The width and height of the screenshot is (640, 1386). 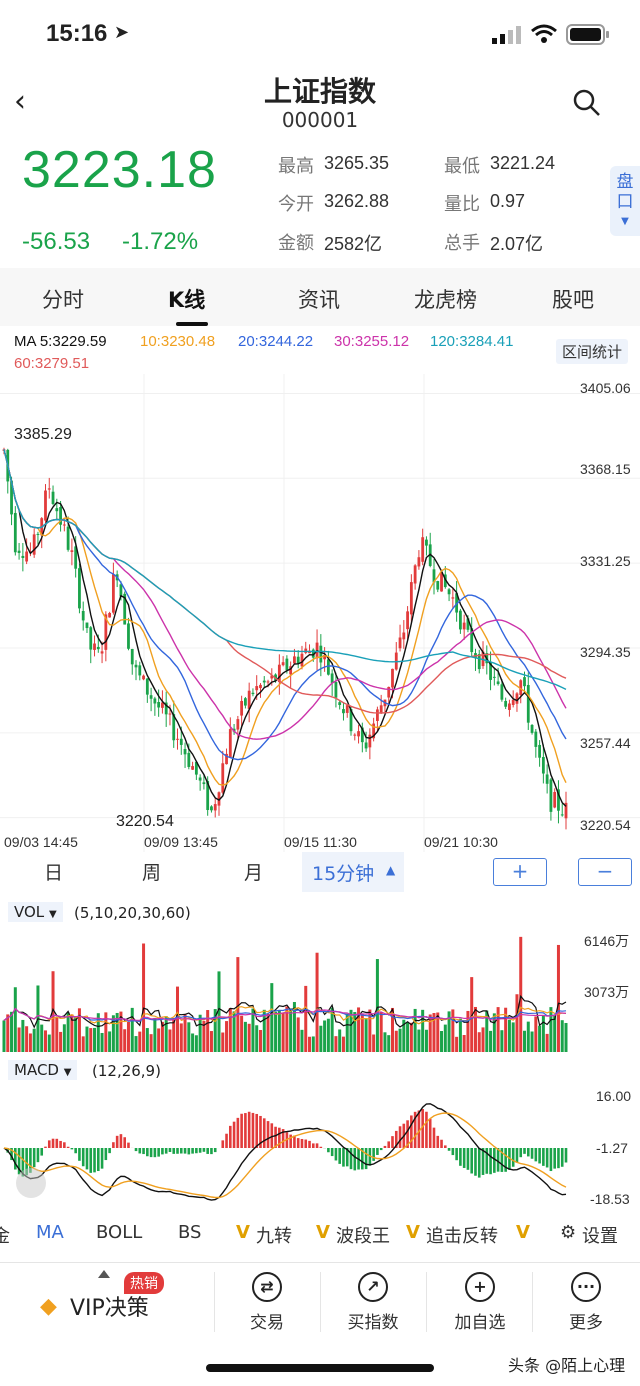 I want to click on ind-tab-zhuiji: 追击反转, so click(x=462, y=1235).